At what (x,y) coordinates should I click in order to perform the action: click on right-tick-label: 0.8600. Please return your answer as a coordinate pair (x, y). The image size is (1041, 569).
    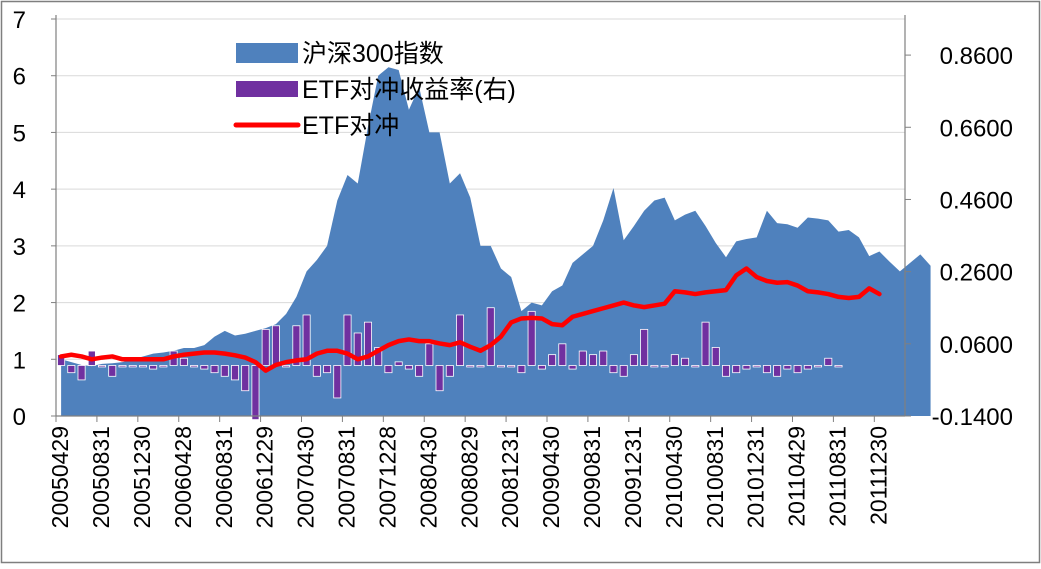
    Looking at the image, I should click on (976, 56).